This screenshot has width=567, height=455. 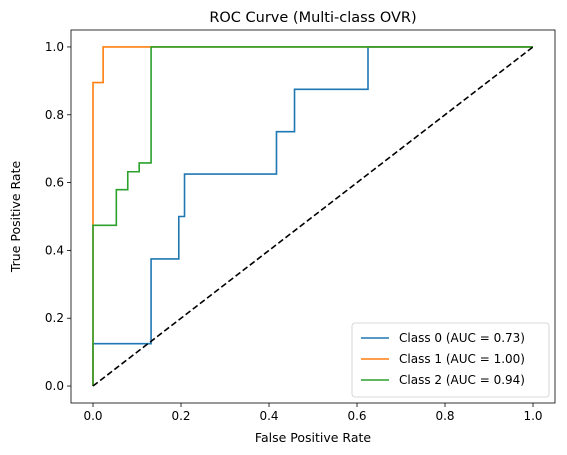 I want to click on x-axis-label: False Positive Rate, so click(x=313, y=437).